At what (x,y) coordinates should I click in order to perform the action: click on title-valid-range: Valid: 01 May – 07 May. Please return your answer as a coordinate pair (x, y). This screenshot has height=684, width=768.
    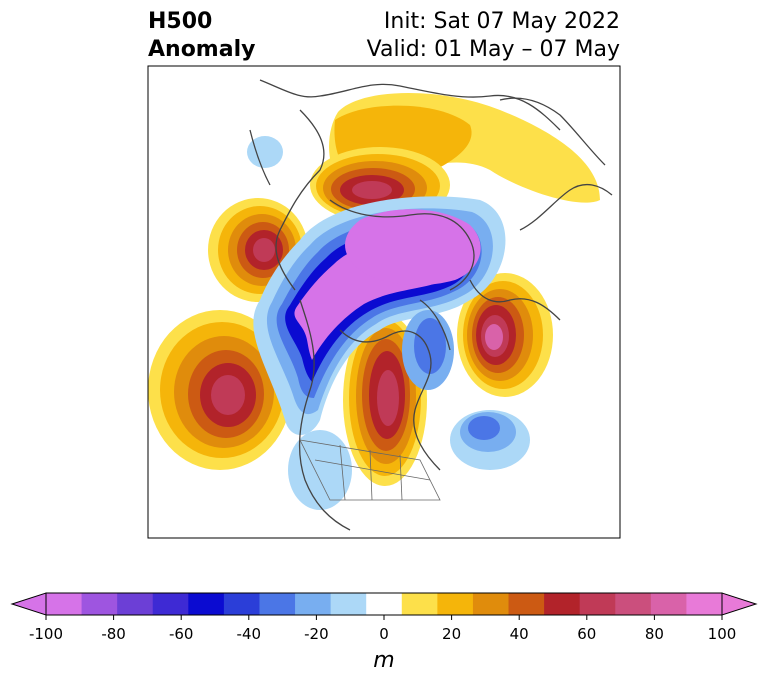
    Looking at the image, I should click on (493, 49).